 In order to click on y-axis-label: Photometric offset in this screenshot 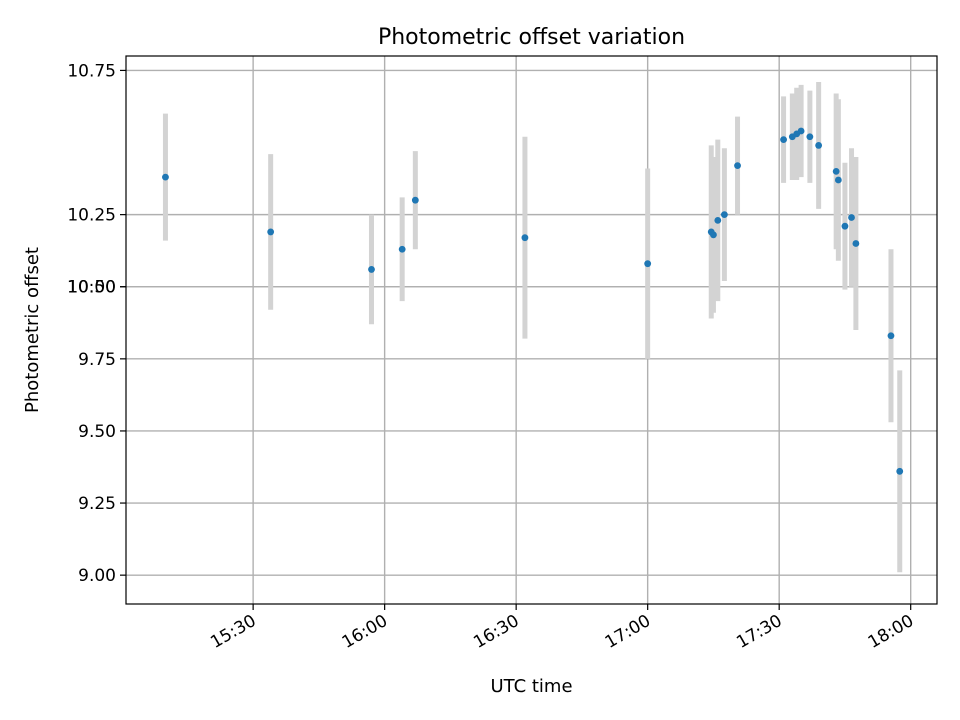, I will do `click(32, 330)`.